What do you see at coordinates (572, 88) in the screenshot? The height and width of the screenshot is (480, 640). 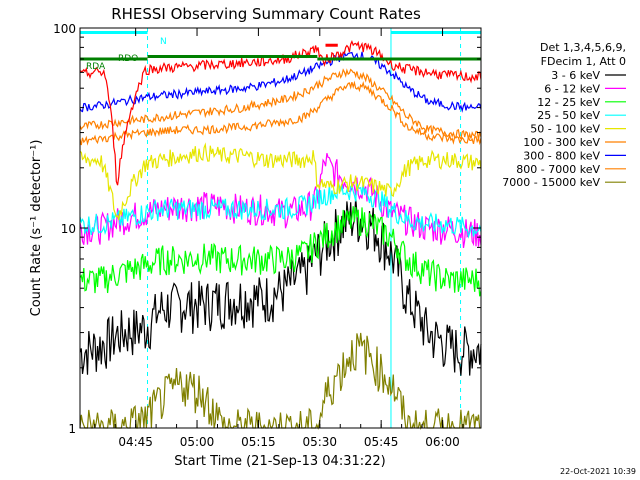 I see `legend-label-1: 6 - 12 keV` at bounding box center [572, 88].